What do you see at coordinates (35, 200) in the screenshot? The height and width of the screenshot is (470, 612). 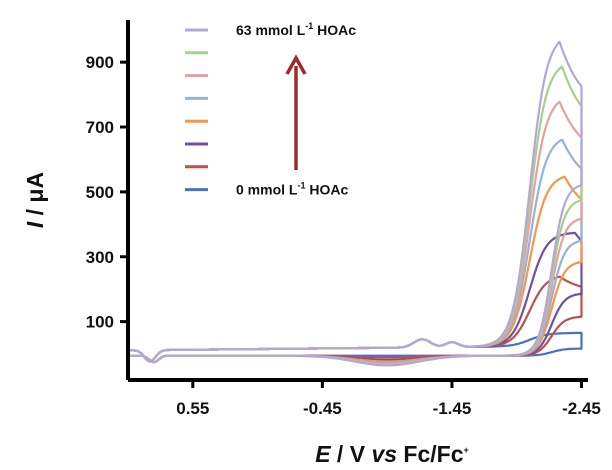 I see `y-axis-title: I / μA` at bounding box center [35, 200].